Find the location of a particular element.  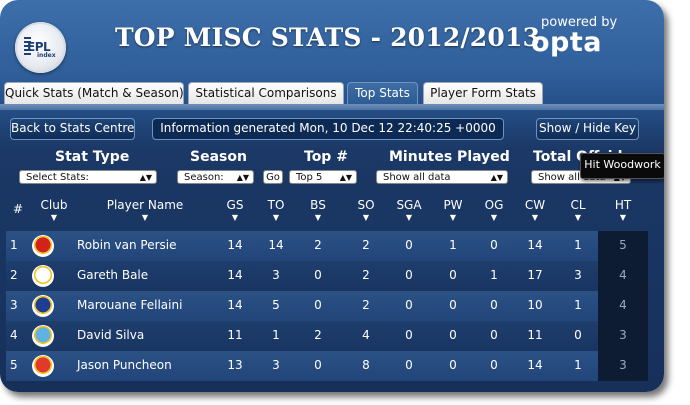

show-hide-key-button: Show / Hide Key is located at coordinates (587, 129).